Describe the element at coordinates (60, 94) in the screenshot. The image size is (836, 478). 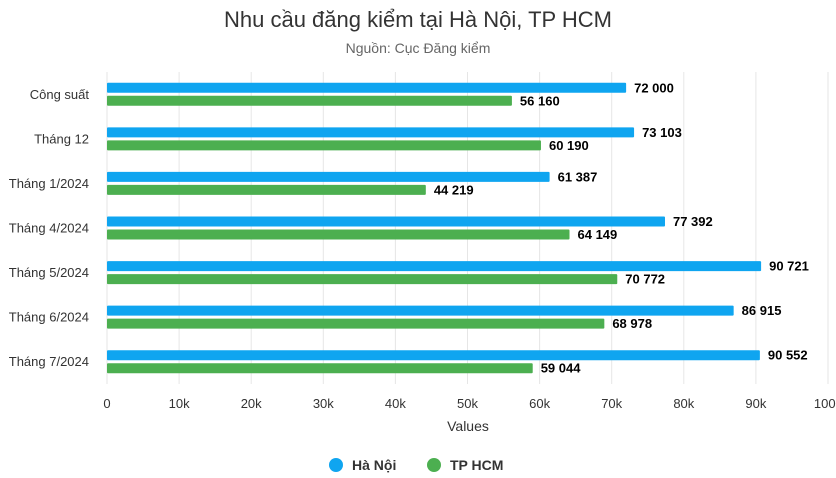
I see `category-label: Công suất` at that location.